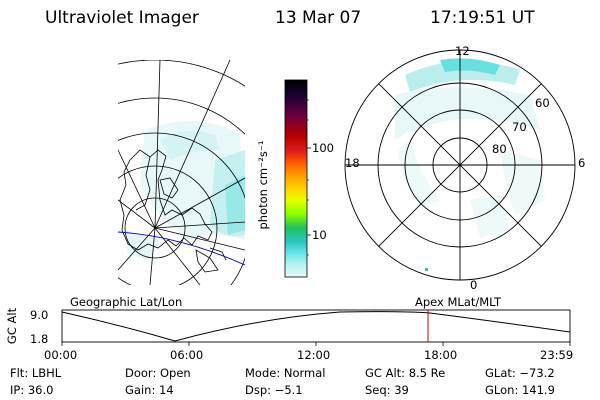 Image resolution: width=600 pixels, height=400 pixels. I want to click on glon-readout: GLon: 141.9, so click(520, 390).